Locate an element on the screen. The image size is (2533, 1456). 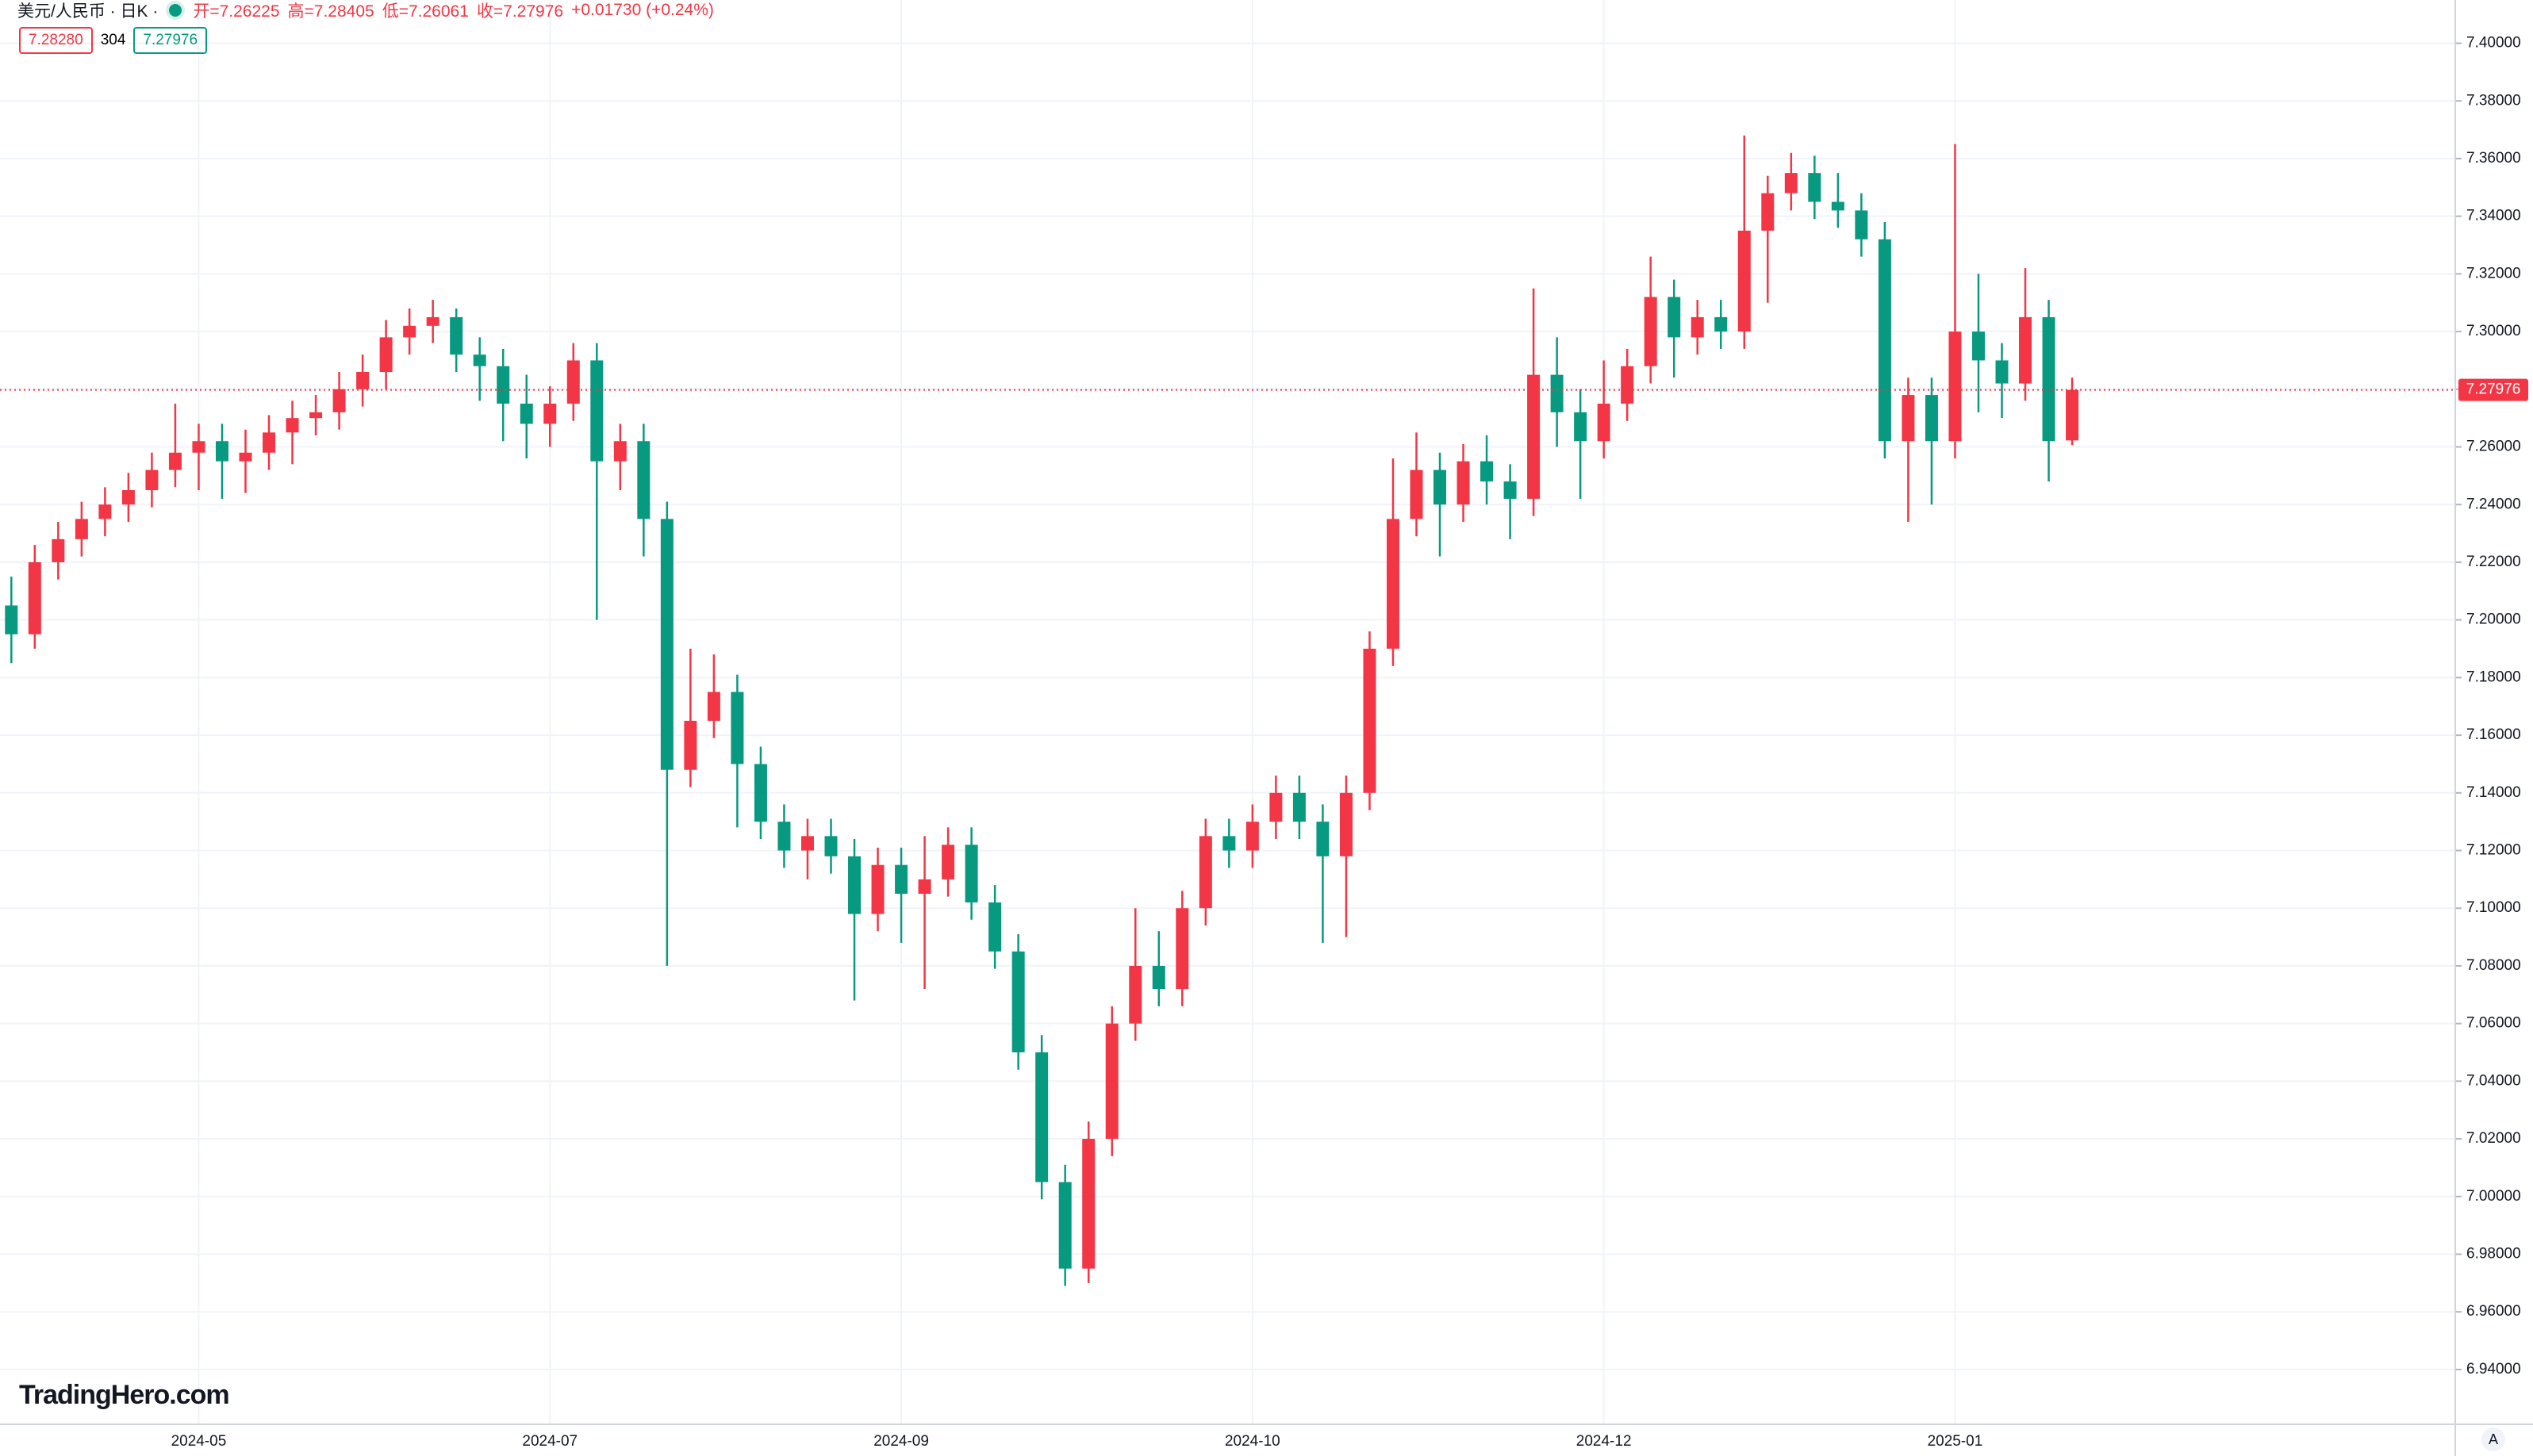
open-value: 开=7.26225 is located at coordinates (237, 11).